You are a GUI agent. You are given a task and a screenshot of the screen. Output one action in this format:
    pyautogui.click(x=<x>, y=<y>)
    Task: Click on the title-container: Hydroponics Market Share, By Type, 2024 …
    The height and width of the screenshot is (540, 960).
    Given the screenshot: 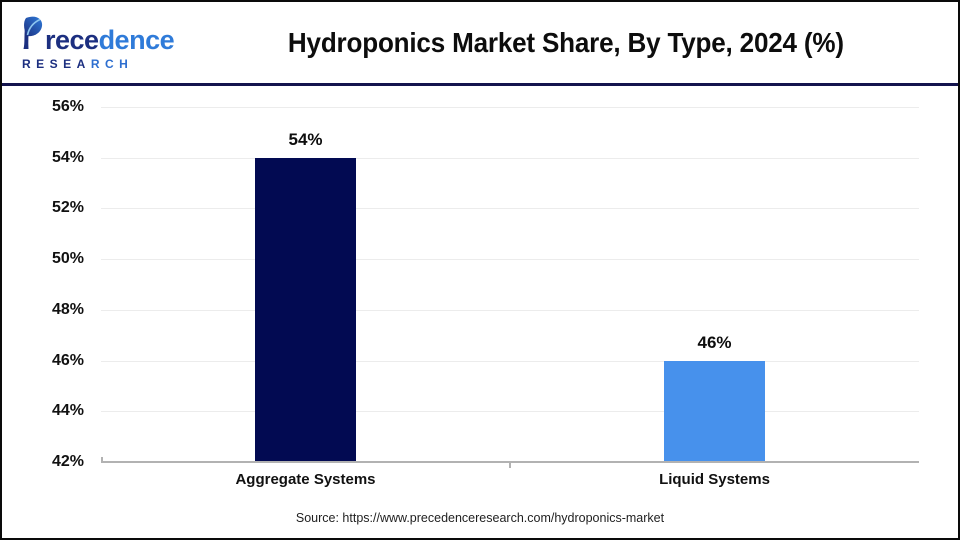 What is the action you would take?
    pyautogui.click(x=566, y=43)
    